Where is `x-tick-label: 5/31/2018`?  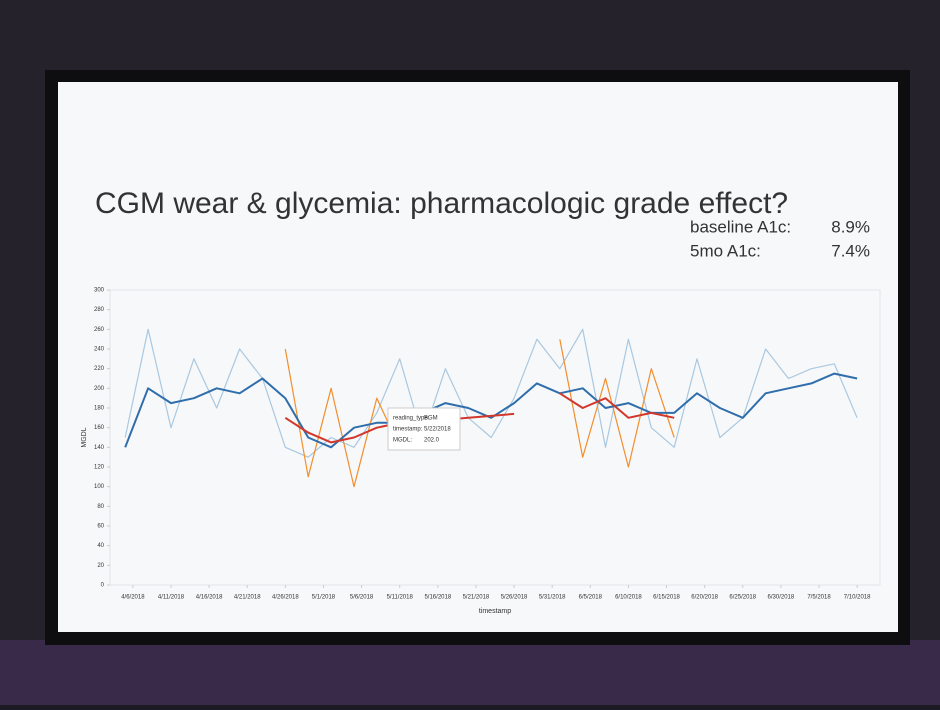
x-tick-label: 5/31/2018 is located at coordinates (552, 598).